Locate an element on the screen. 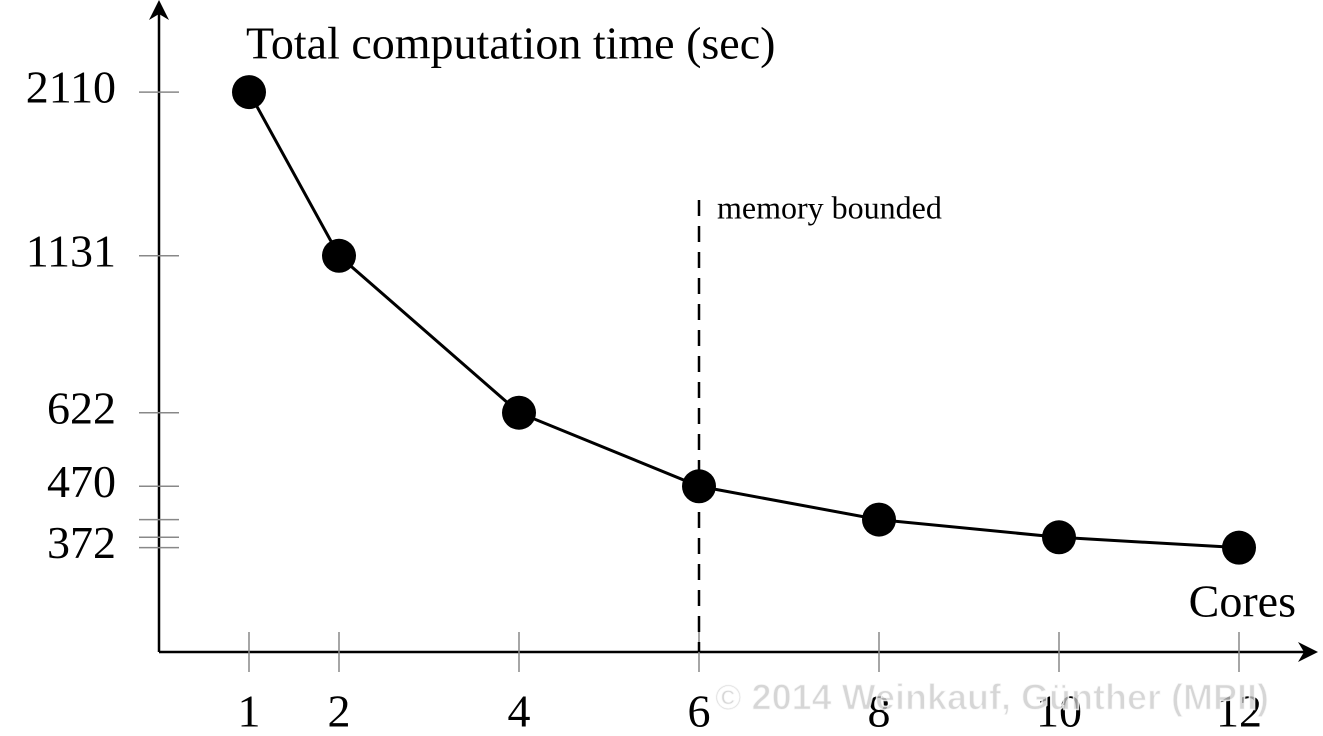  x-tick-label: 2 is located at coordinates (339, 711).